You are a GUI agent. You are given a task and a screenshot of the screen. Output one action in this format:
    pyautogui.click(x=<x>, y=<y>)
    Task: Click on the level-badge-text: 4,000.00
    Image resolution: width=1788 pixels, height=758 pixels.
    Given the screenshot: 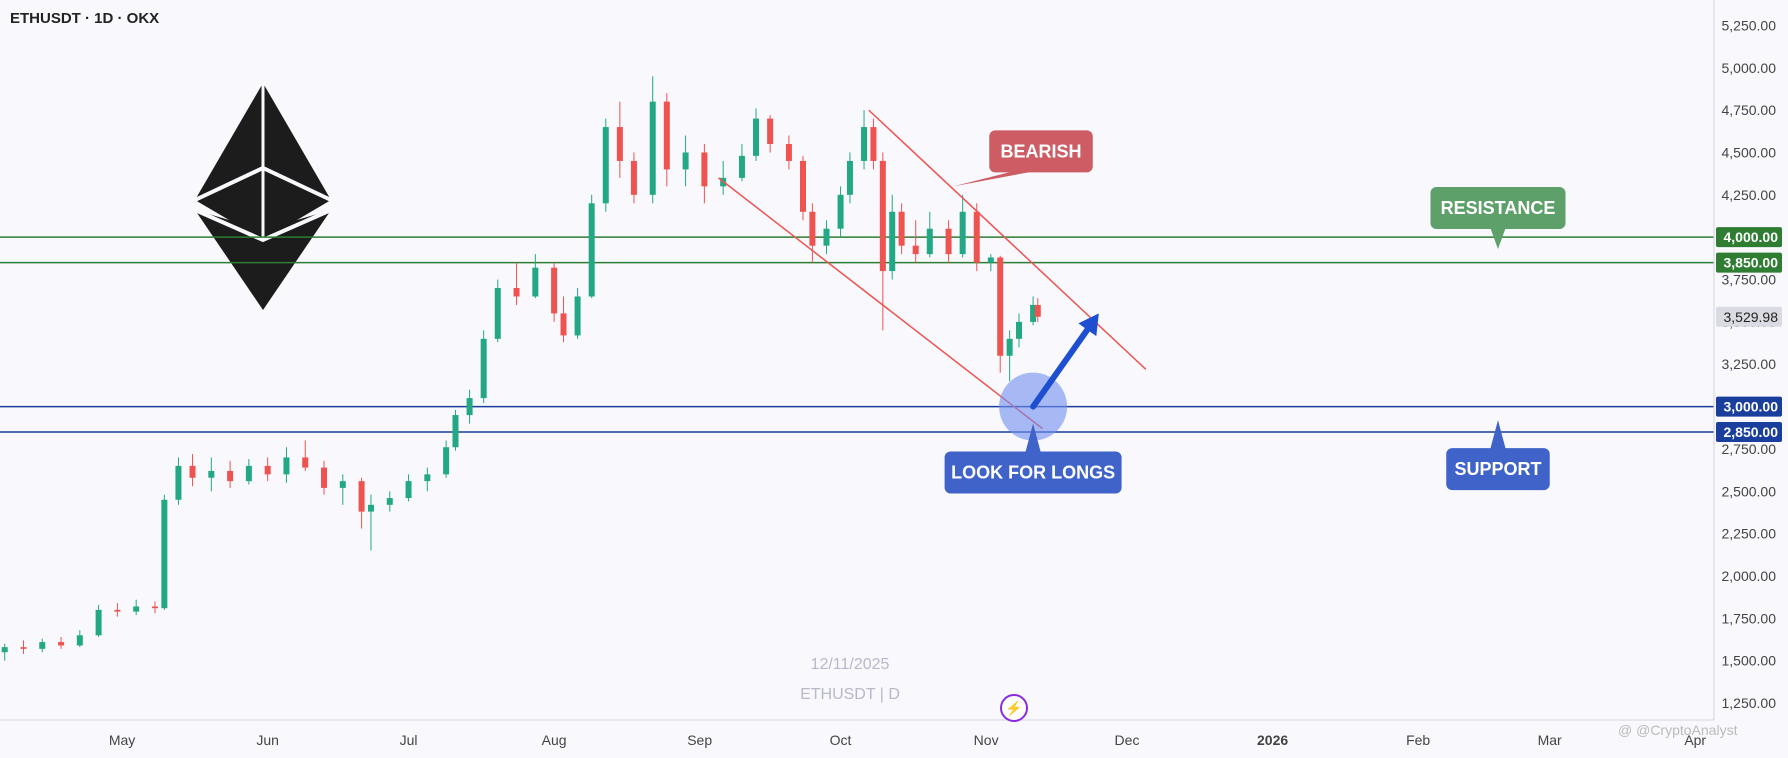 What is the action you would take?
    pyautogui.click(x=1751, y=237)
    